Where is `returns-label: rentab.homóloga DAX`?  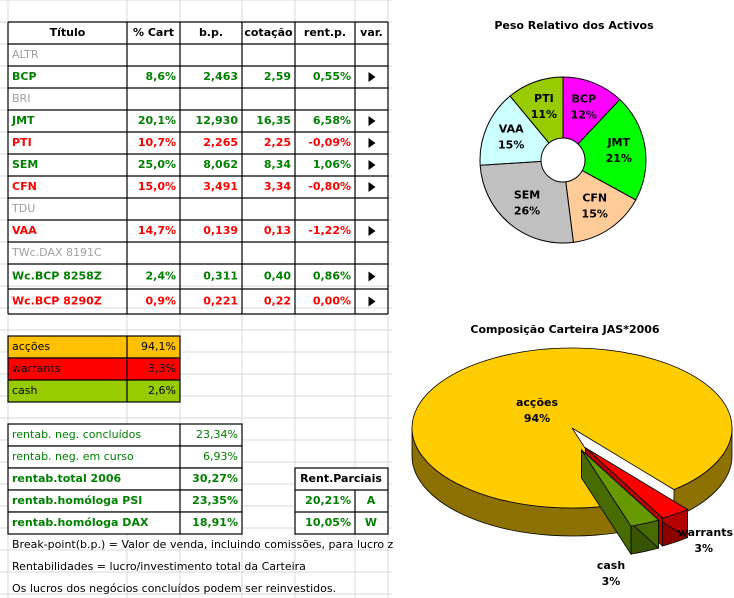
returns-label: rentab.homóloga DAX is located at coordinates (80, 522).